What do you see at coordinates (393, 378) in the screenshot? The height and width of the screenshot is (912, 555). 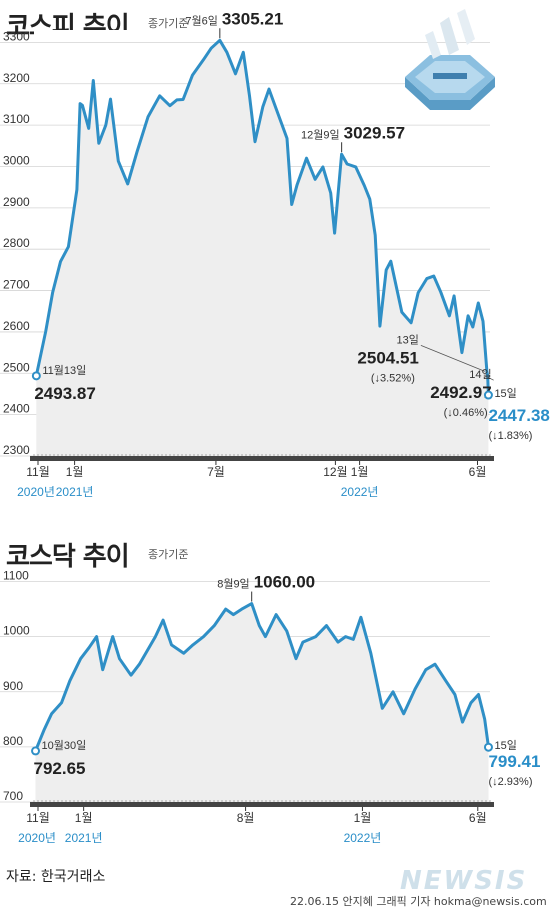 I see `annotation-change: (↓3.52%)` at bounding box center [393, 378].